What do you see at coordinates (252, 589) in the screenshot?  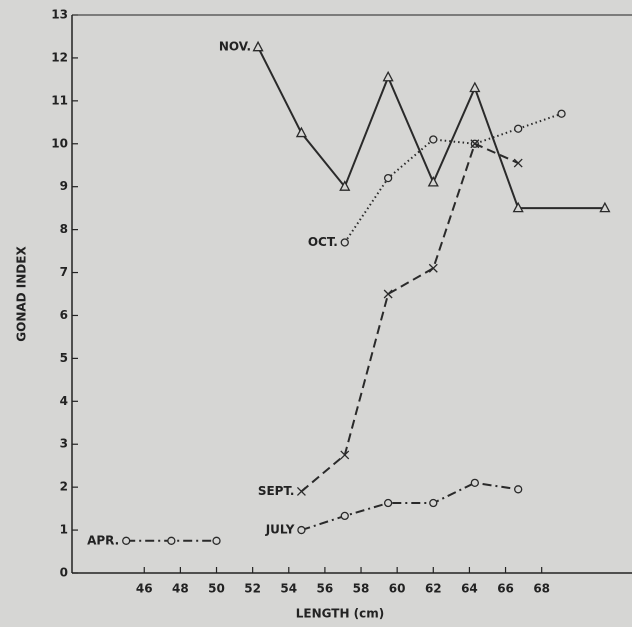 I see `x-tick-label: 52` at bounding box center [252, 589].